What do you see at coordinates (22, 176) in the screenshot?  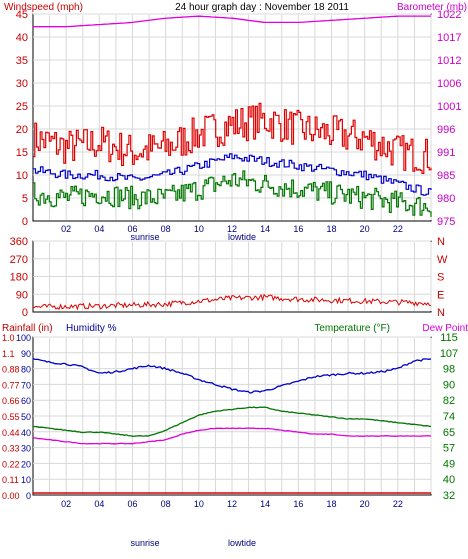 I see `wind-y-tick-label: 10` at bounding box center [22, 176].